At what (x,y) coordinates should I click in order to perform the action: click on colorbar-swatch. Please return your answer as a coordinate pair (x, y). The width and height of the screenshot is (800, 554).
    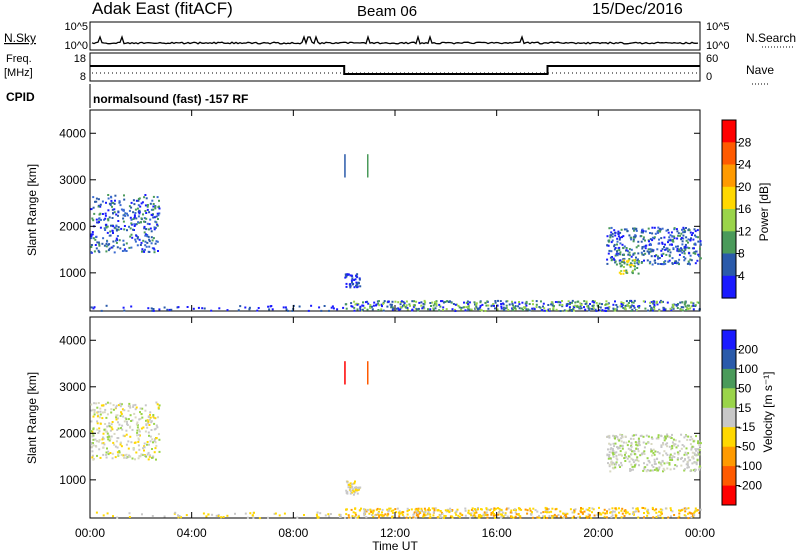
    Looking at the image, I should click on (729, 131).